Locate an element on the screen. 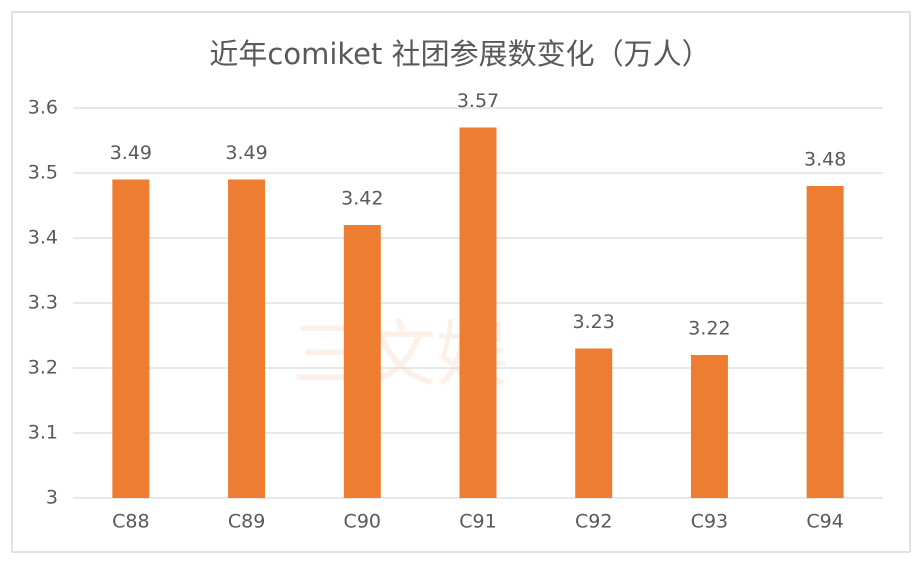 This screenshot has width=921, height=574. y-tick-label: 3.2 is located at coordinates (43, 368).